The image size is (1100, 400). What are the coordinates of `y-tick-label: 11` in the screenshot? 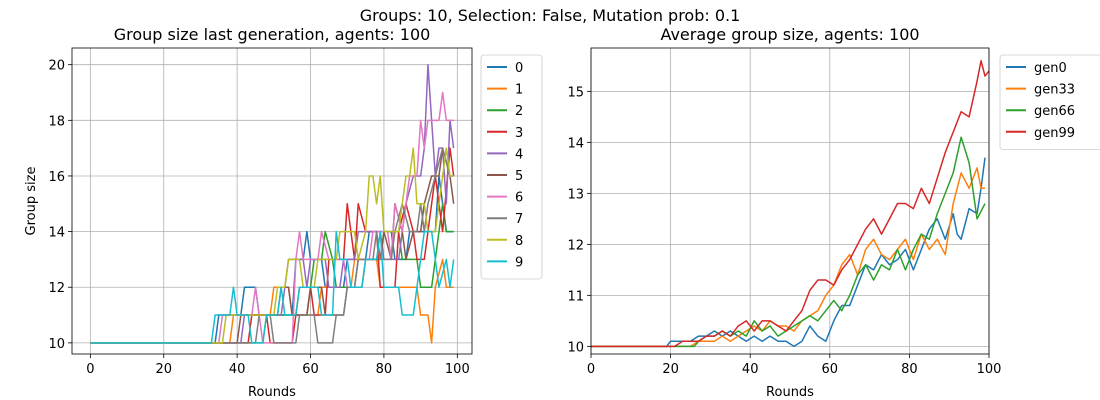 It's located at (575, 296).